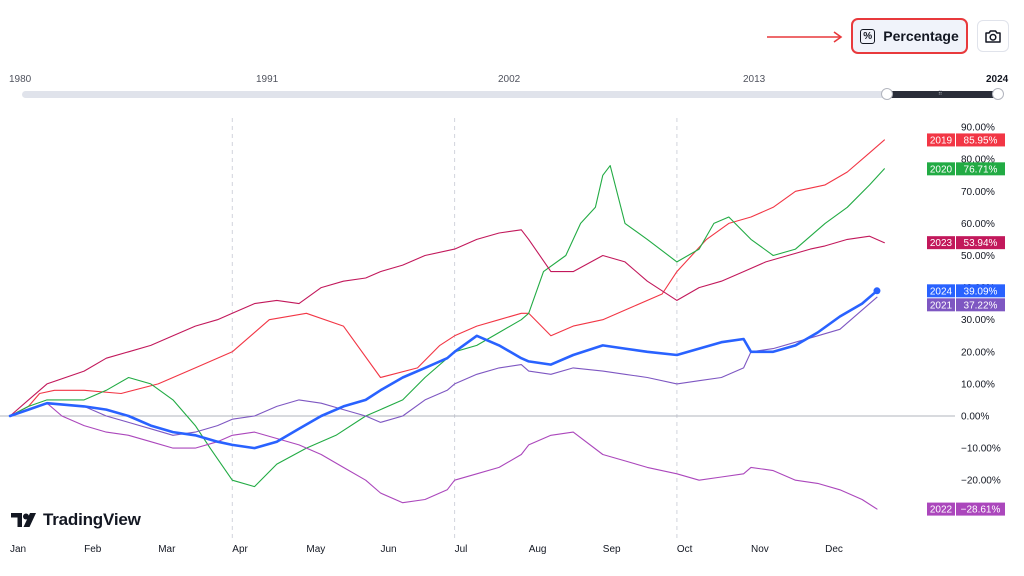 This screenshot has width=1024, height=576. Describe the element at coordinates (887, 94) in the screenshot. I see `range-start-handle` at that location.